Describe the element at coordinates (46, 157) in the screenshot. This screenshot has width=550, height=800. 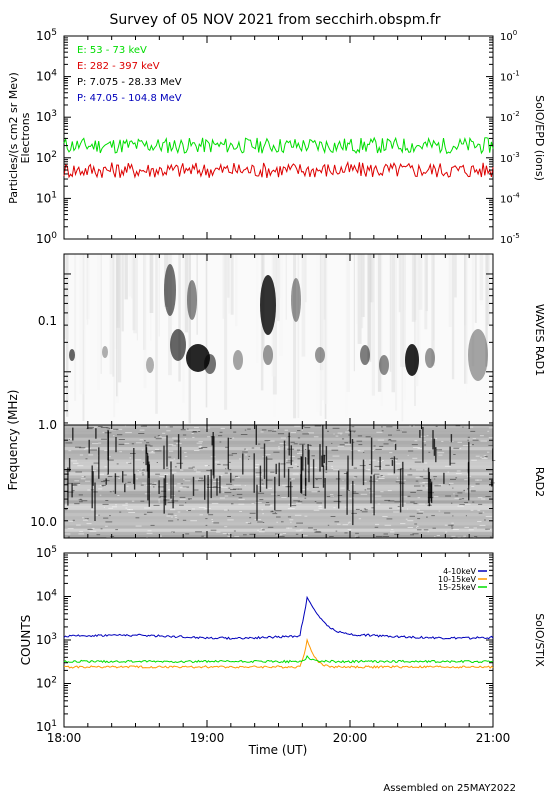
I see `epd-y-tick-label: 102` at that location.